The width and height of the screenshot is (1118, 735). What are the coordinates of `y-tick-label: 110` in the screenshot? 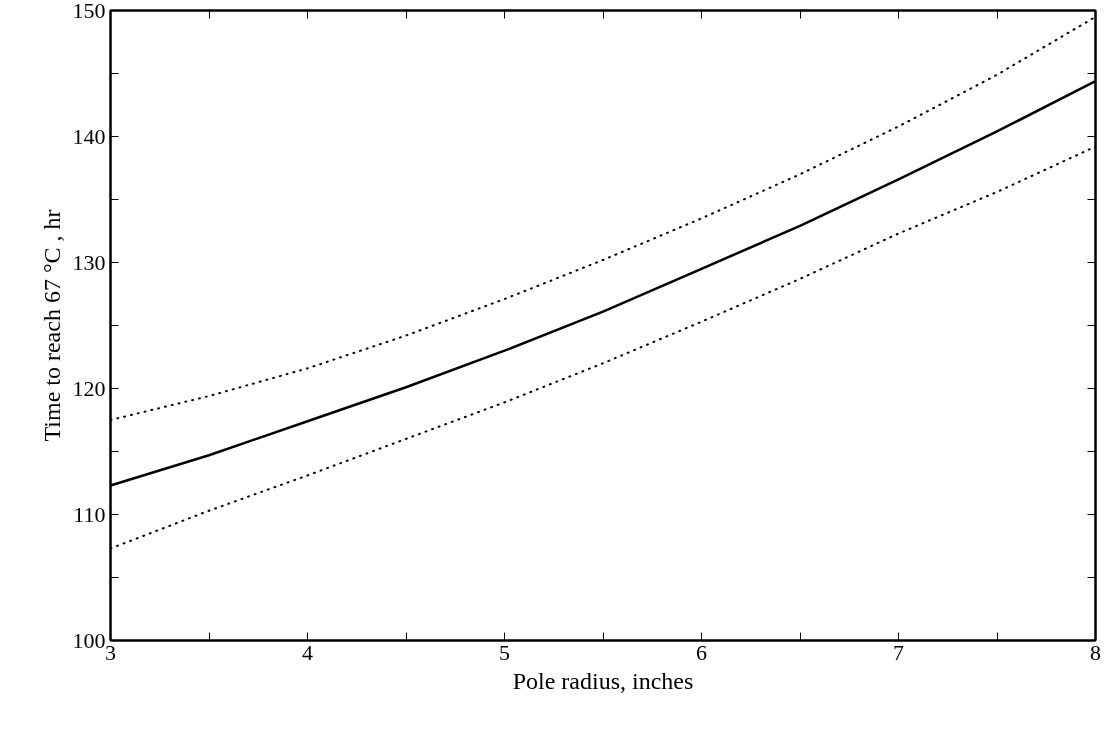 It's located at (89, 514).